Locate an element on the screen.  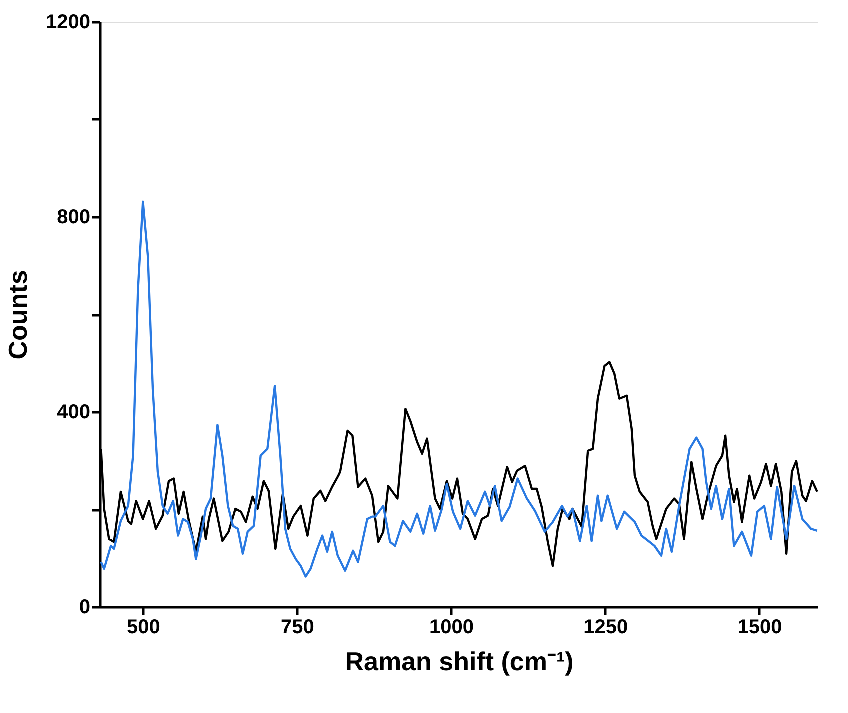
x-tick-label: 1500 is located at coordinates (760, 627).